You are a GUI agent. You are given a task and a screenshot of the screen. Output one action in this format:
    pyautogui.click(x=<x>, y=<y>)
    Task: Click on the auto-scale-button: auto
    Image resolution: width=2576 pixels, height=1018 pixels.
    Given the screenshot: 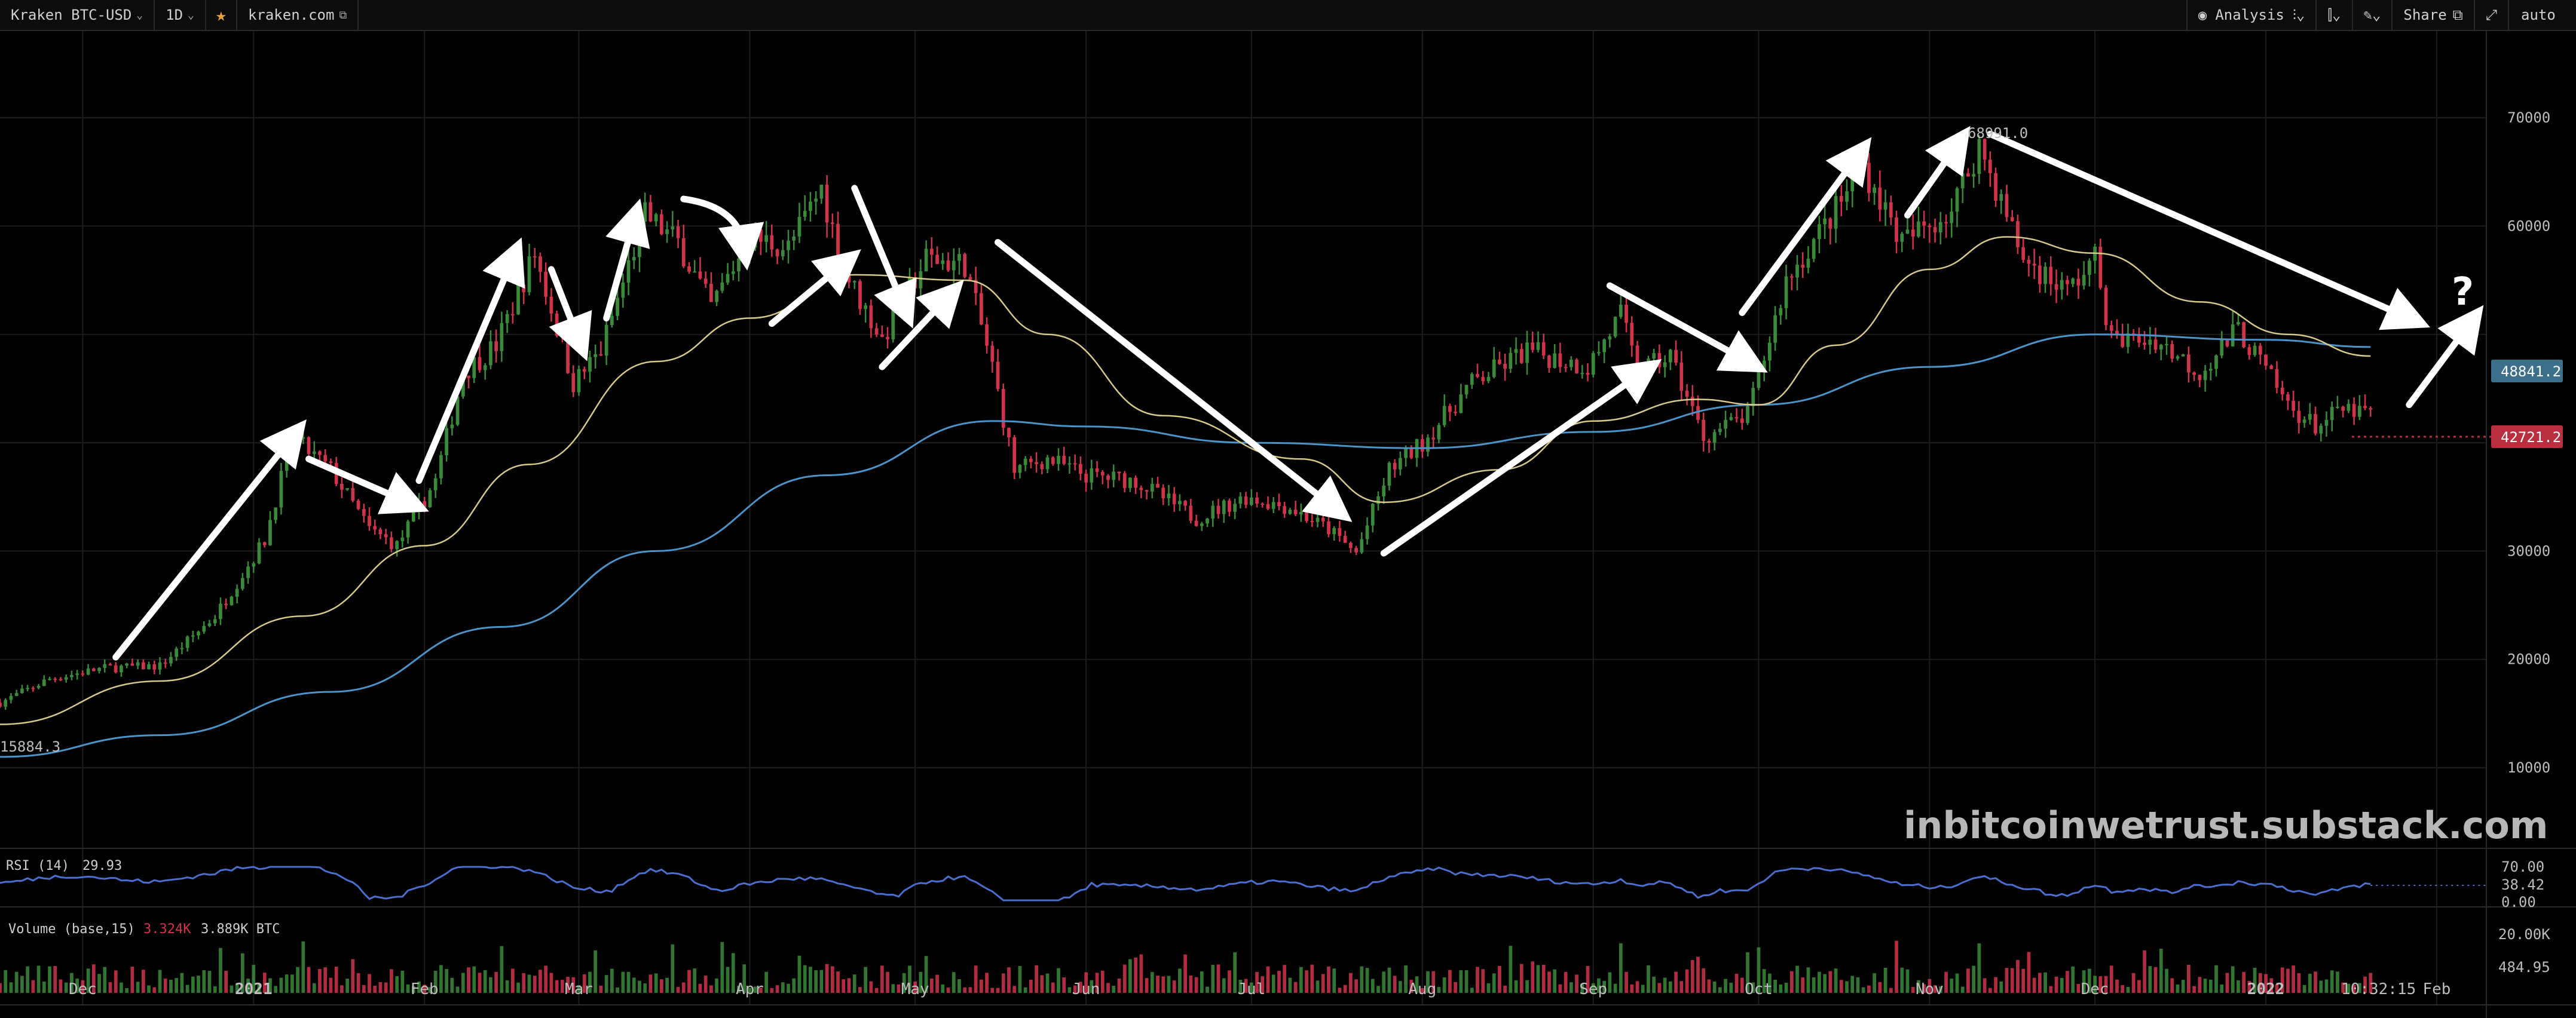 What is the action you would take?
    pyautogui.click(x=2542, y=15)
    